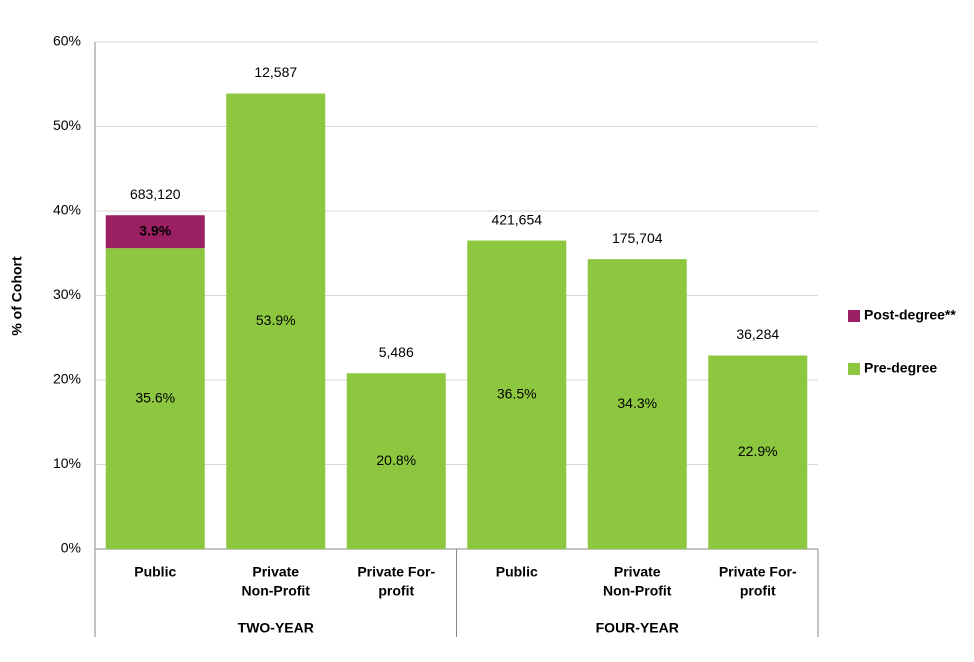  Describe the element at coordinates (155, 194) in the screenshot. I see `cohort-size-label: 683,120` at that location.